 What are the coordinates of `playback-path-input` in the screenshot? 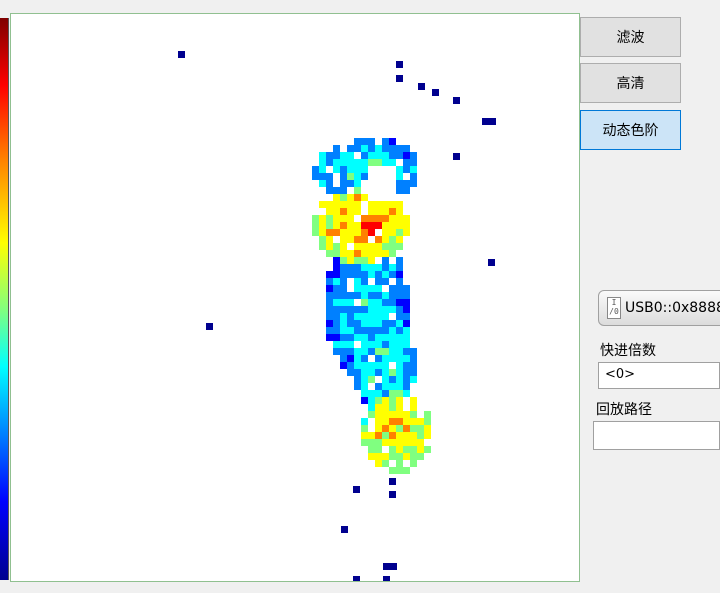 It's located at (656, 435).